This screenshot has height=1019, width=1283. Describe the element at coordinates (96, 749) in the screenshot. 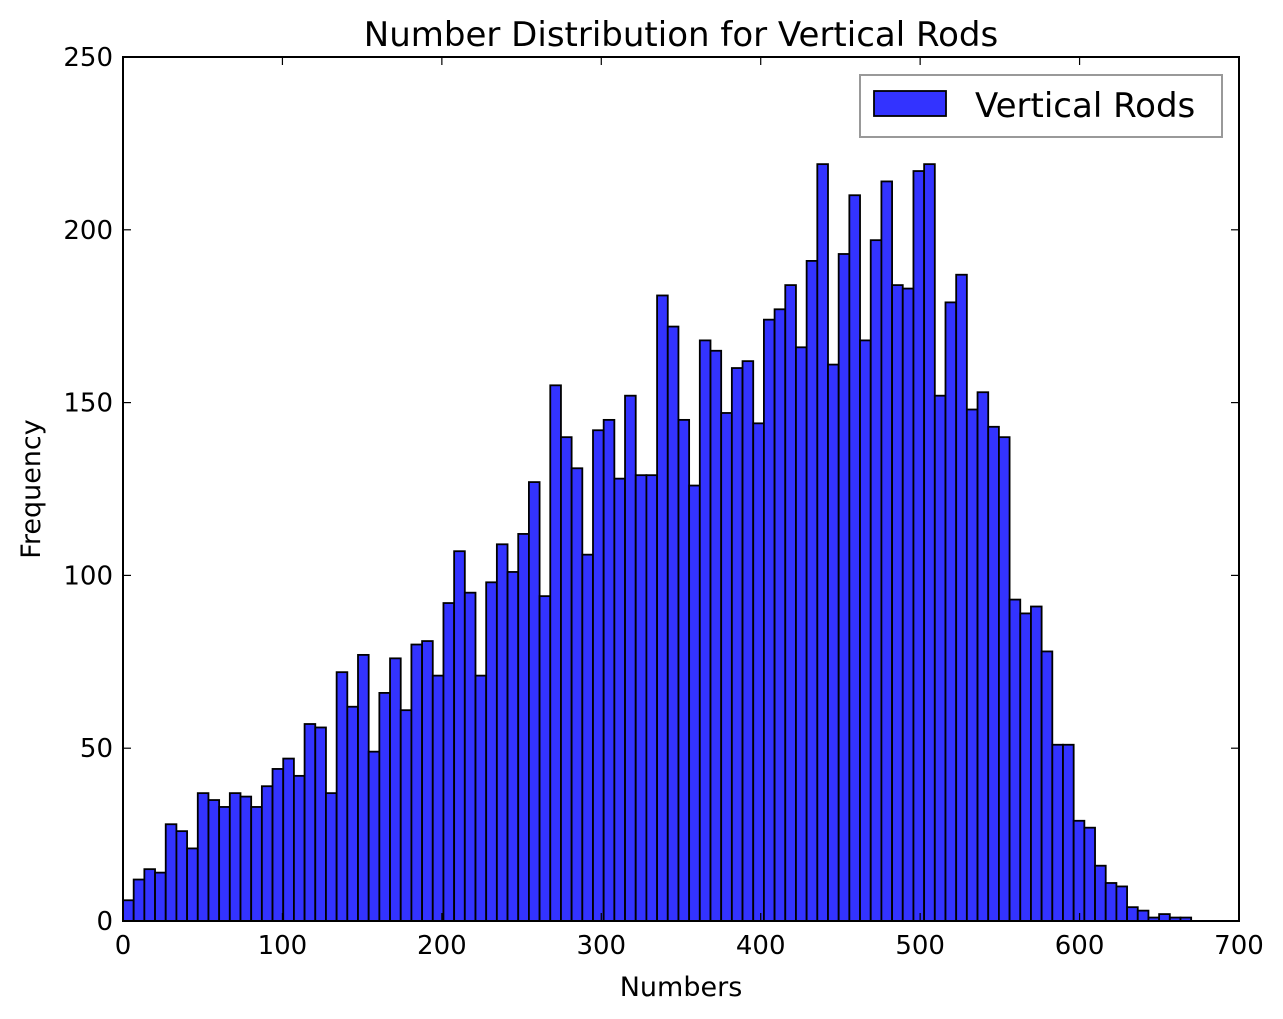

I see `y-tick-label: 50` at that location.